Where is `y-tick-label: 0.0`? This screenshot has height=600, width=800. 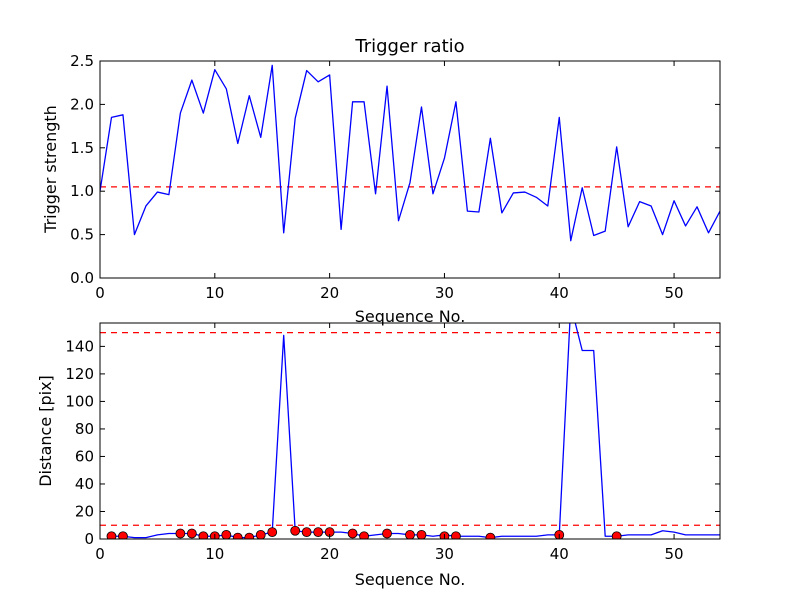
y-tick-label: 0.0 is located at coordinates (82, 278).